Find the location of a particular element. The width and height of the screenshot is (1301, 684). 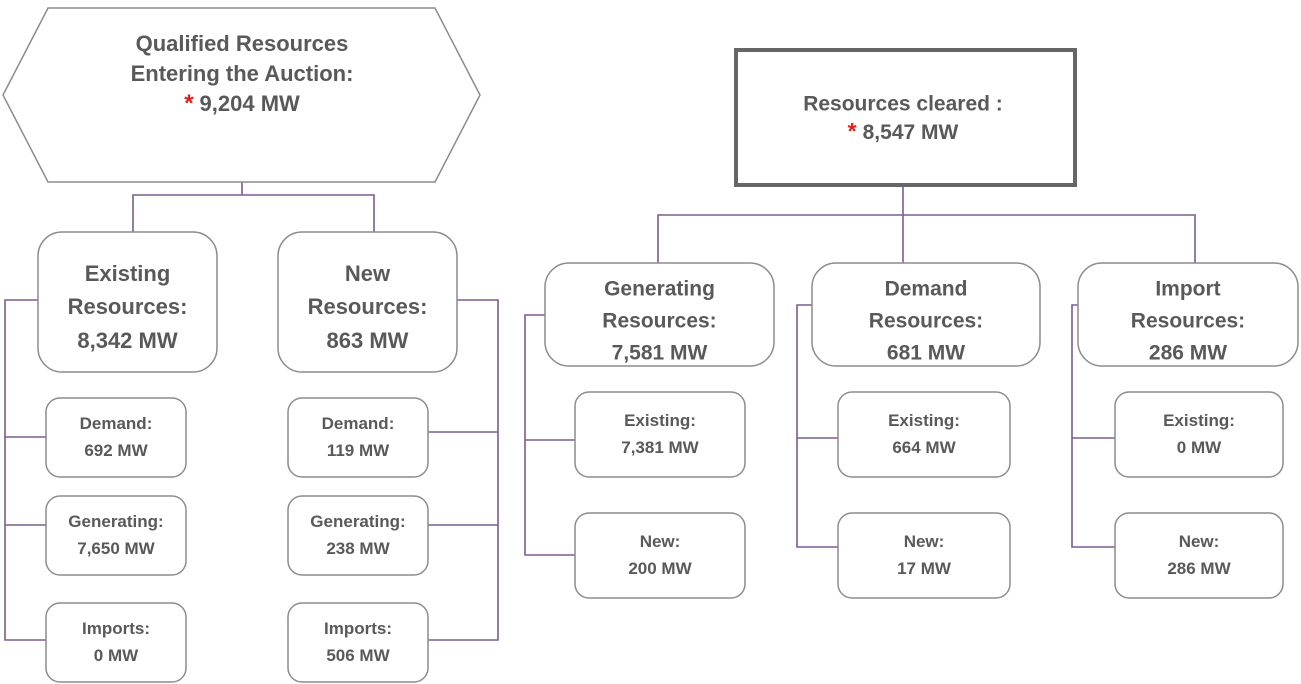

item-value: 7,381 MW is located at coordinates (660, 447).